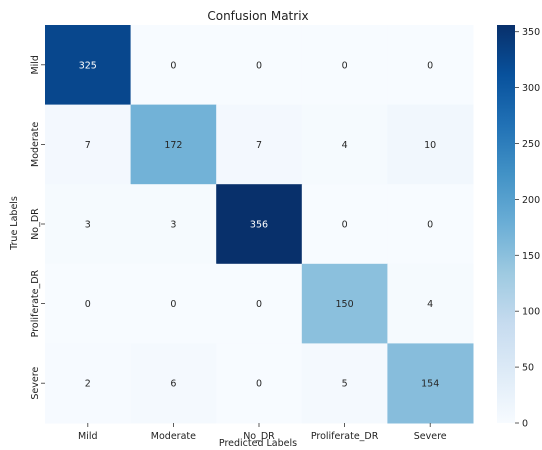  What do you see at coordinates (531, 144) in the screenshot?
I see `colorbar-tick-label: 250` at bounding box center [531, 144].